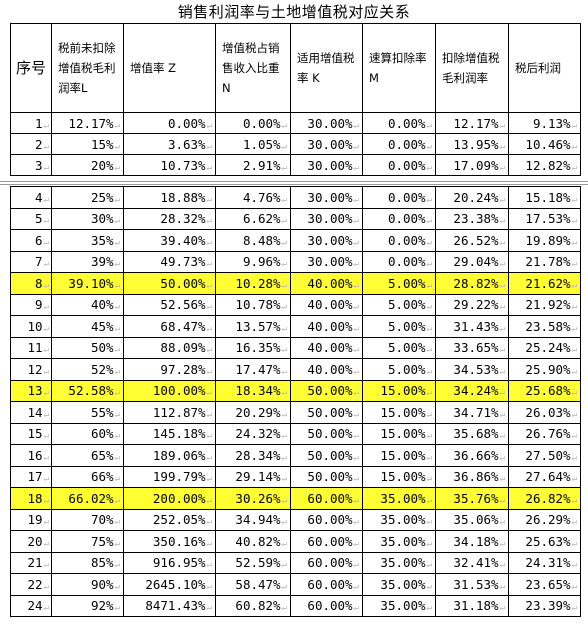 This screenshot has width=588, height=639. What do you see at coordinates (253, 283) in the screenshot?
I see `cell-share: 10.28%↵` at bounding box center [253, 283].